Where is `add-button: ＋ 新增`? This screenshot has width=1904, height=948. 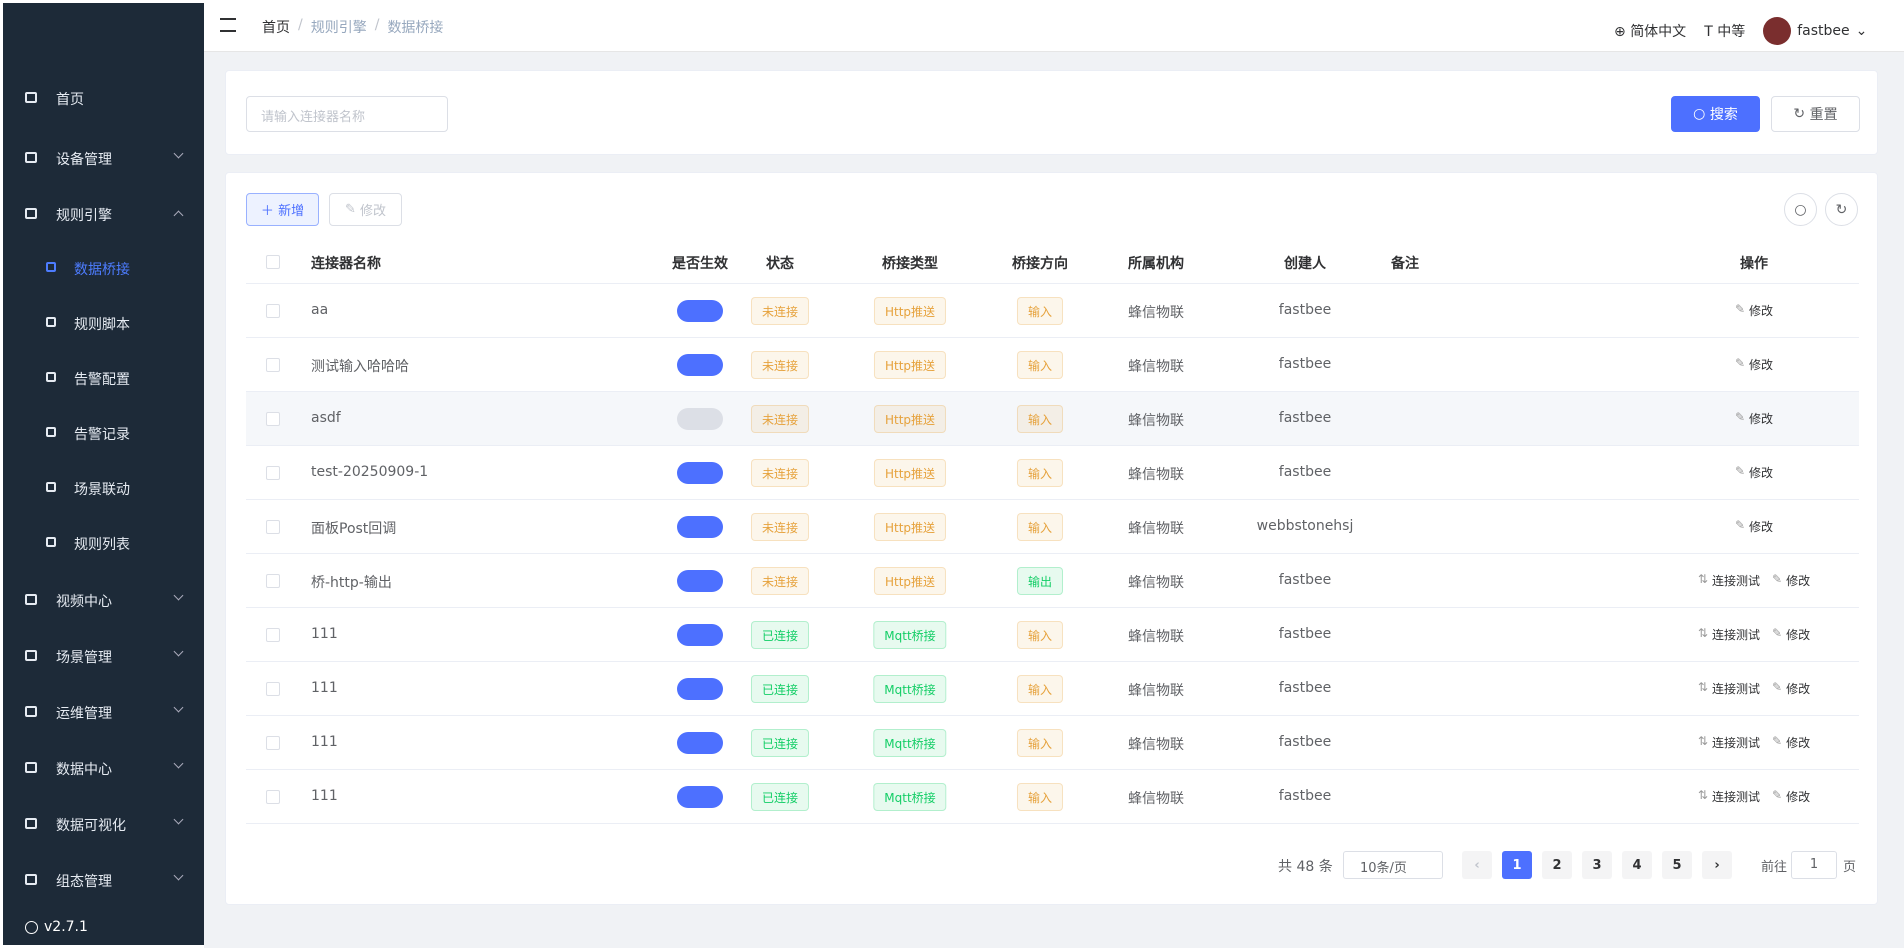
add-button: ＋ 新增 is located at coordinates (282, 209).